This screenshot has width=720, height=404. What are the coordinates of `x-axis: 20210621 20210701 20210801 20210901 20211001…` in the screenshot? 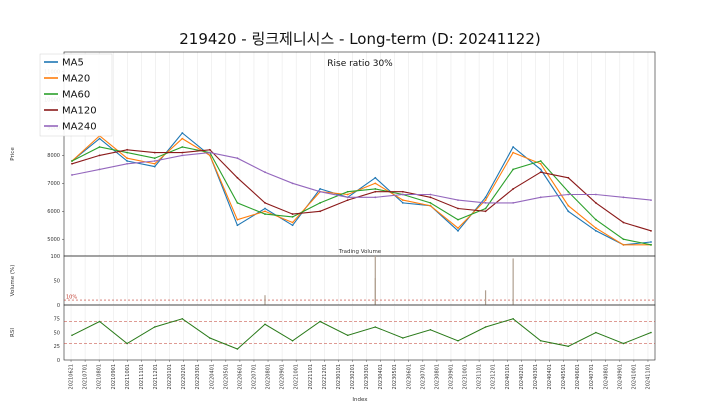 It's located at (360, 381).